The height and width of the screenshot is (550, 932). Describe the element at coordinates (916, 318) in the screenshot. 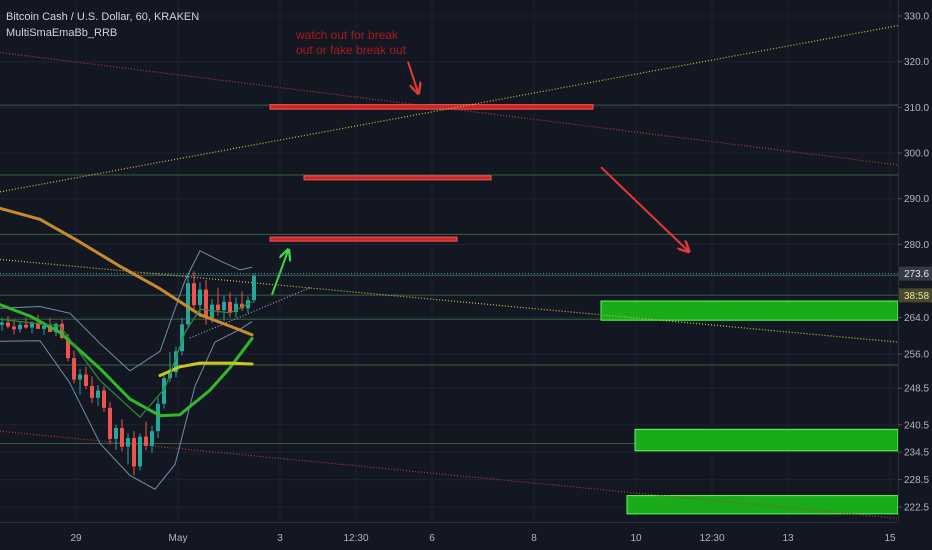

I see `y-tick-label: 264.0` at that location.